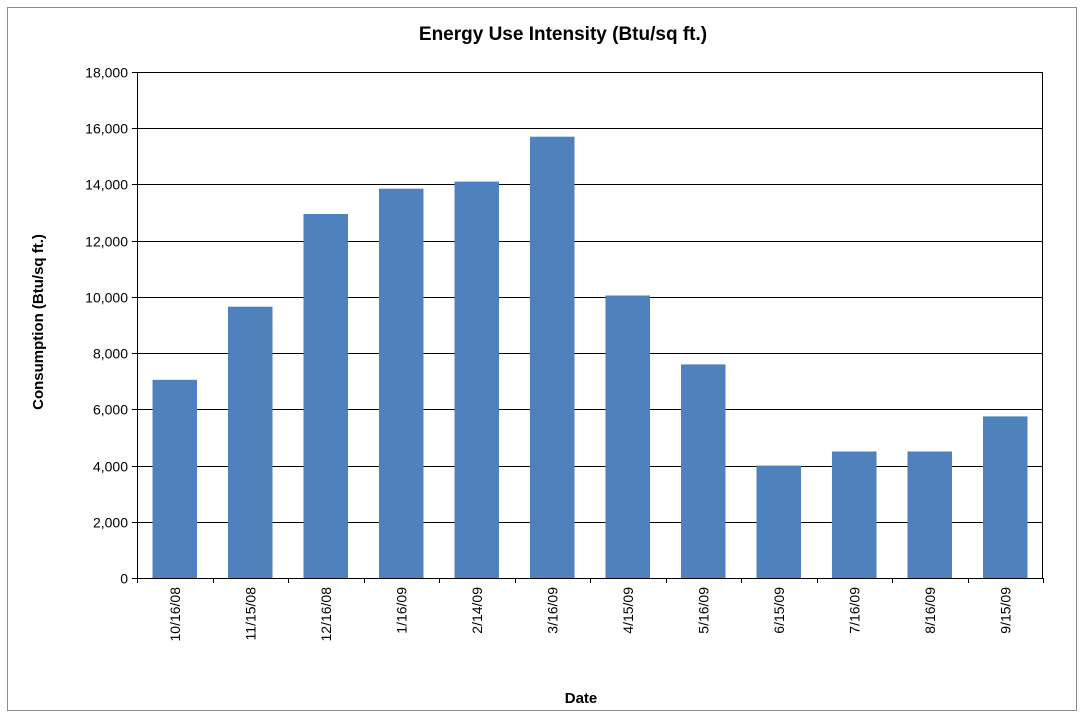 This screenshot has height=719, width=1086. Describe the element at coordinates (854, 610) in the screenshot. I see `x-tick-label: 7/16/09` at that location.